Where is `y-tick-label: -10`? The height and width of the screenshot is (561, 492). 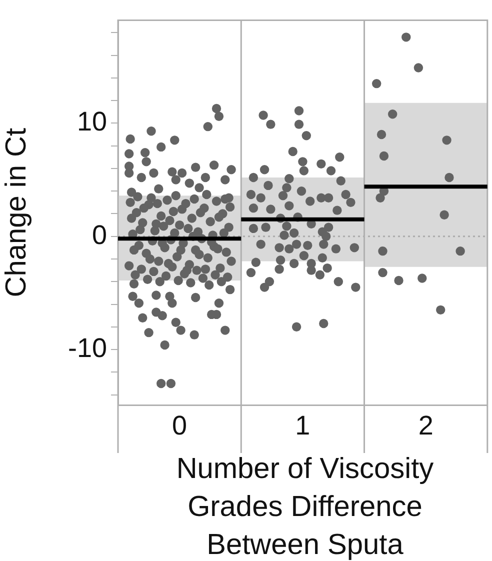 y-tick-label: -10 is located at coordinates (87, 347).